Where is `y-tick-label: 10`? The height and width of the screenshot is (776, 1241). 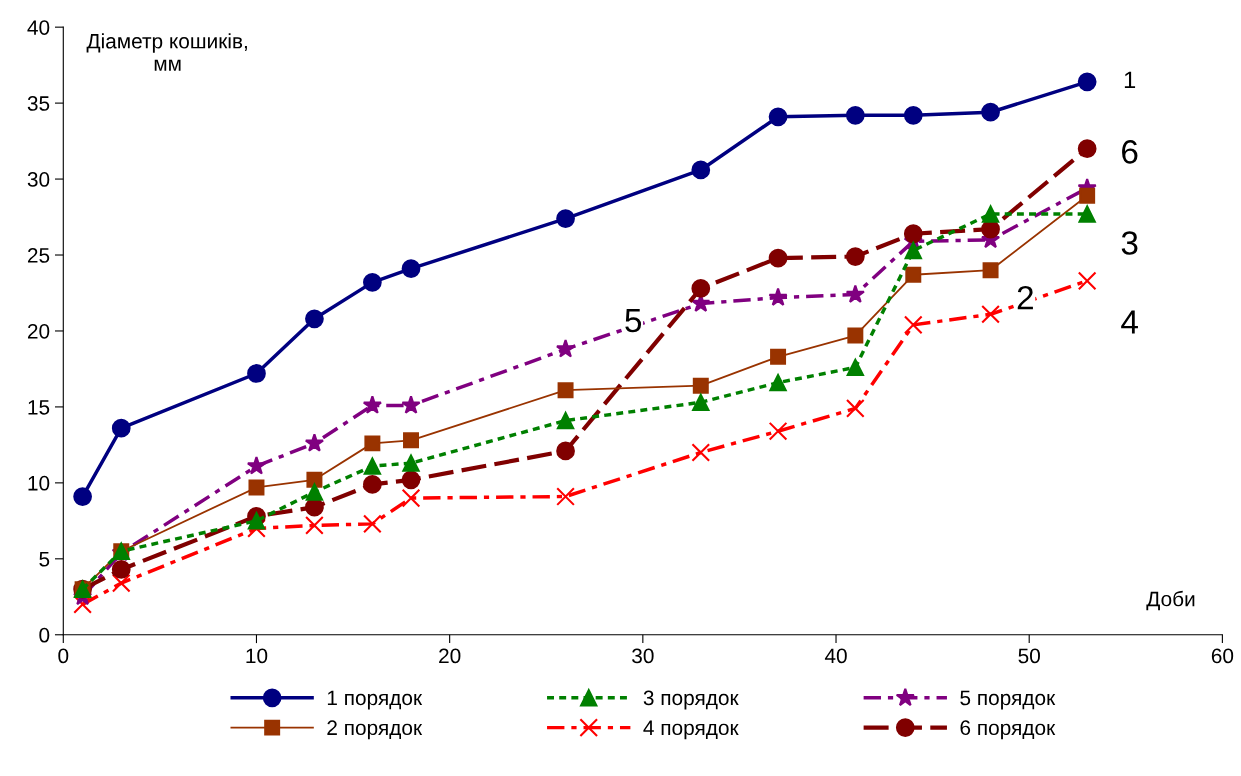
y-tick-label: 10 is located at coordinates (39, 483).